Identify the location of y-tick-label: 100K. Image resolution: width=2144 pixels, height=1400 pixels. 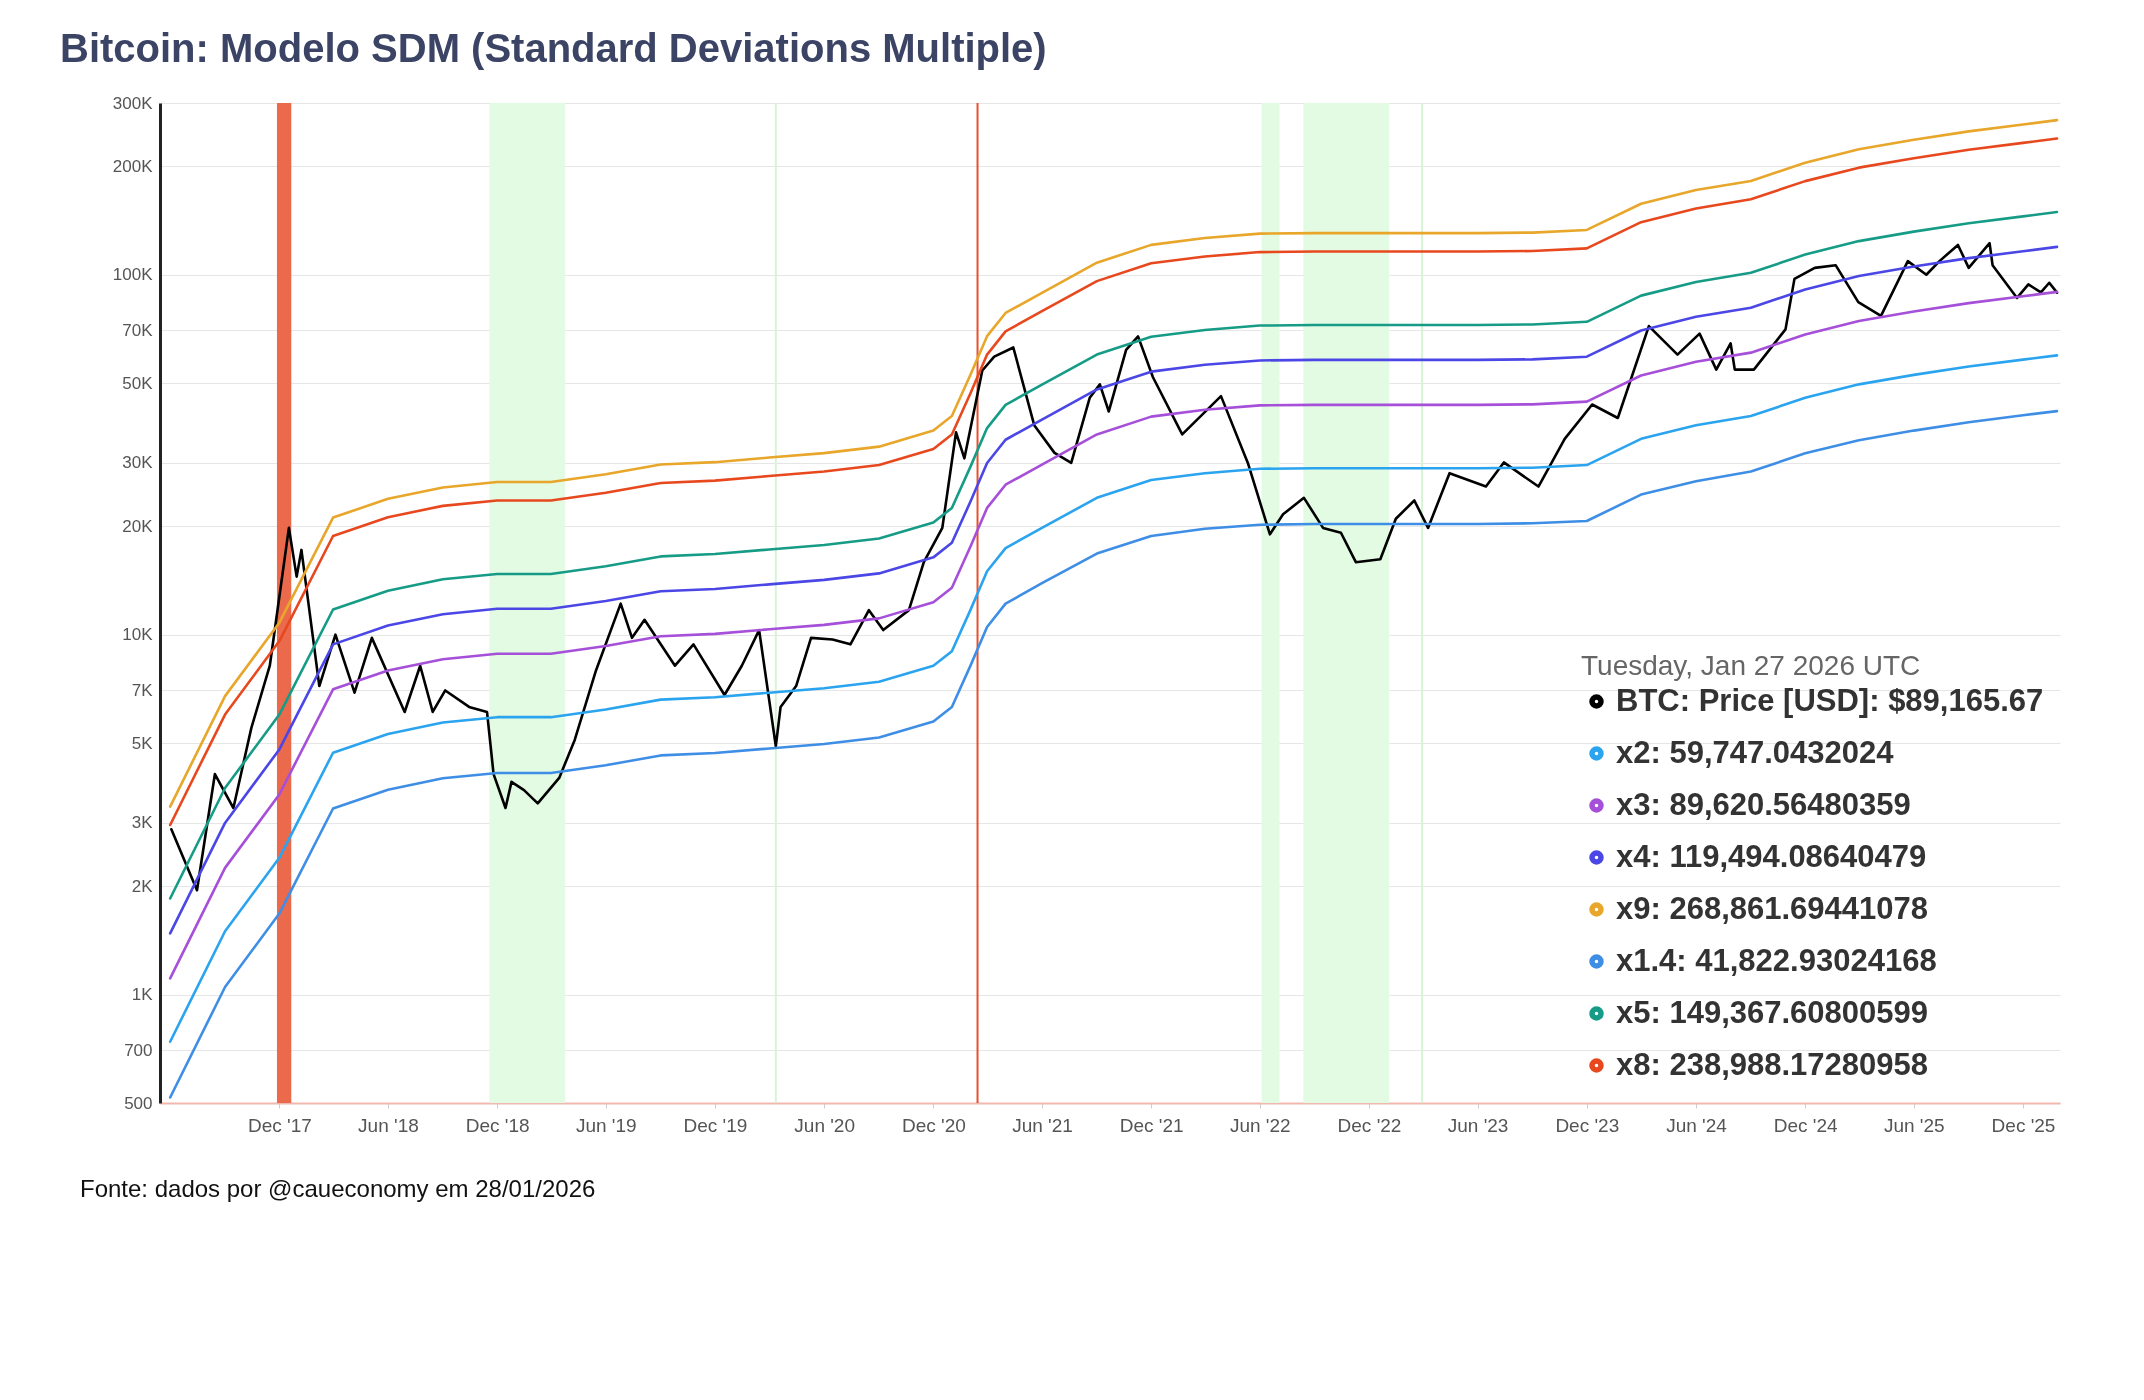
(133, 275).